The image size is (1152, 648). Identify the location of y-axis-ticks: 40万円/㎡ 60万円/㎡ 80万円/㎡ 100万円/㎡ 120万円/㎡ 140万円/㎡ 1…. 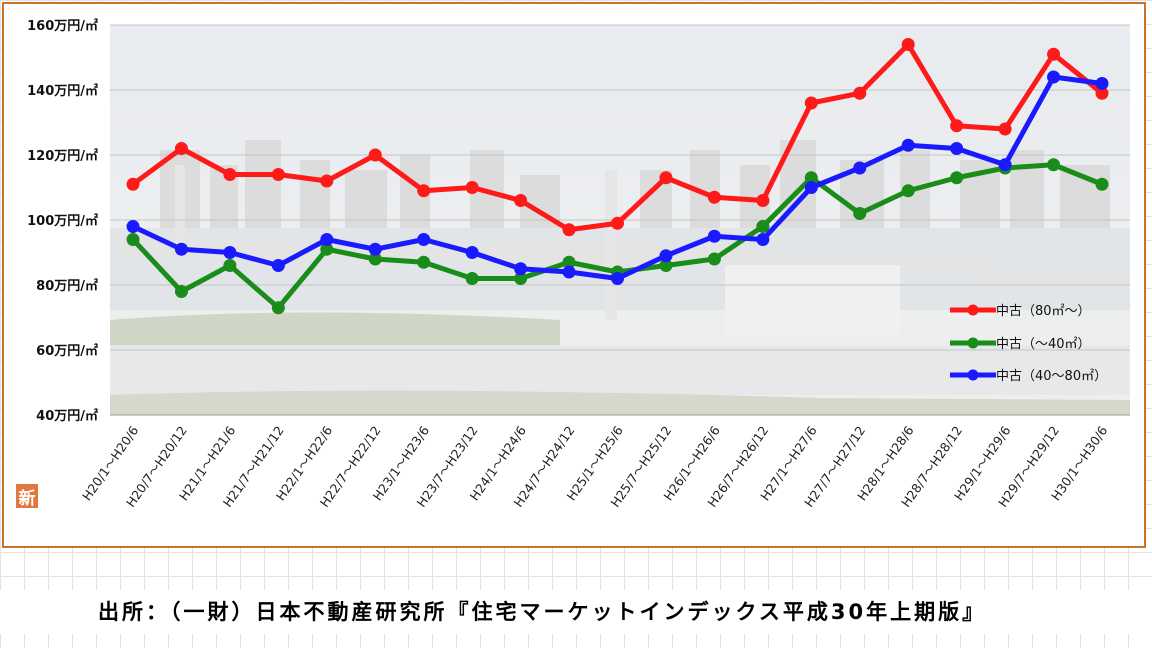
(62, 221).